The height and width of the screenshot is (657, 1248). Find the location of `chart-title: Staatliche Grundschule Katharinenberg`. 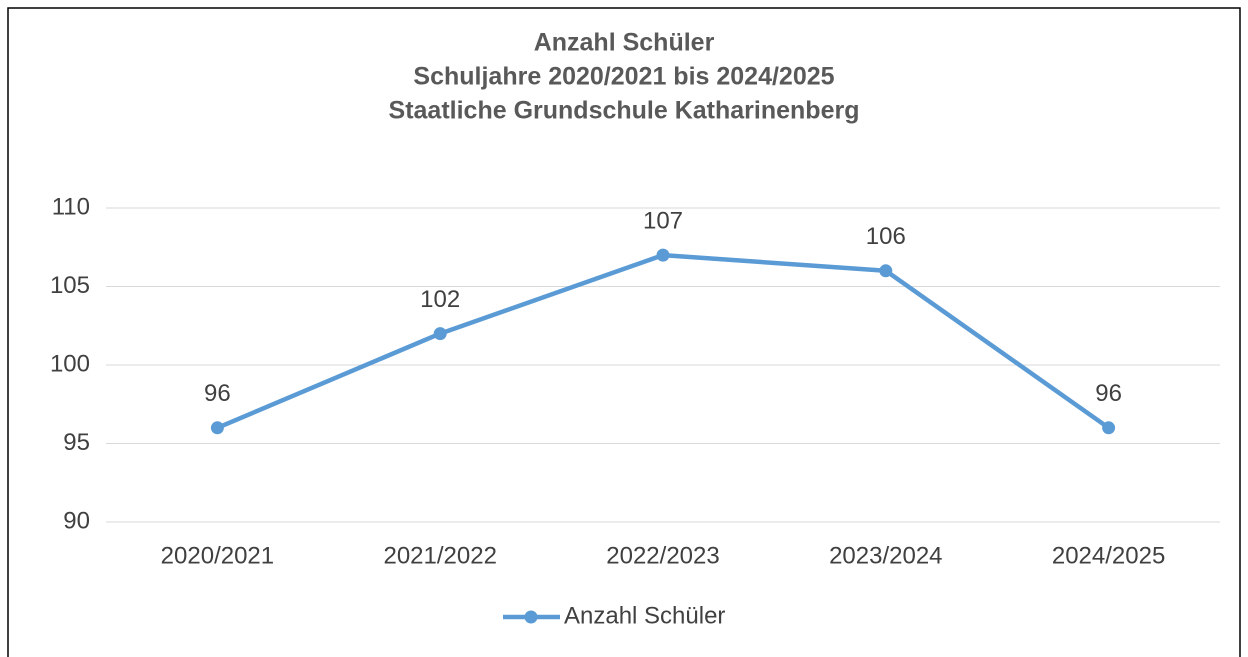

chart-title: Staatliche Grundschule Katharinenberg is located at coordinates (624, 111).